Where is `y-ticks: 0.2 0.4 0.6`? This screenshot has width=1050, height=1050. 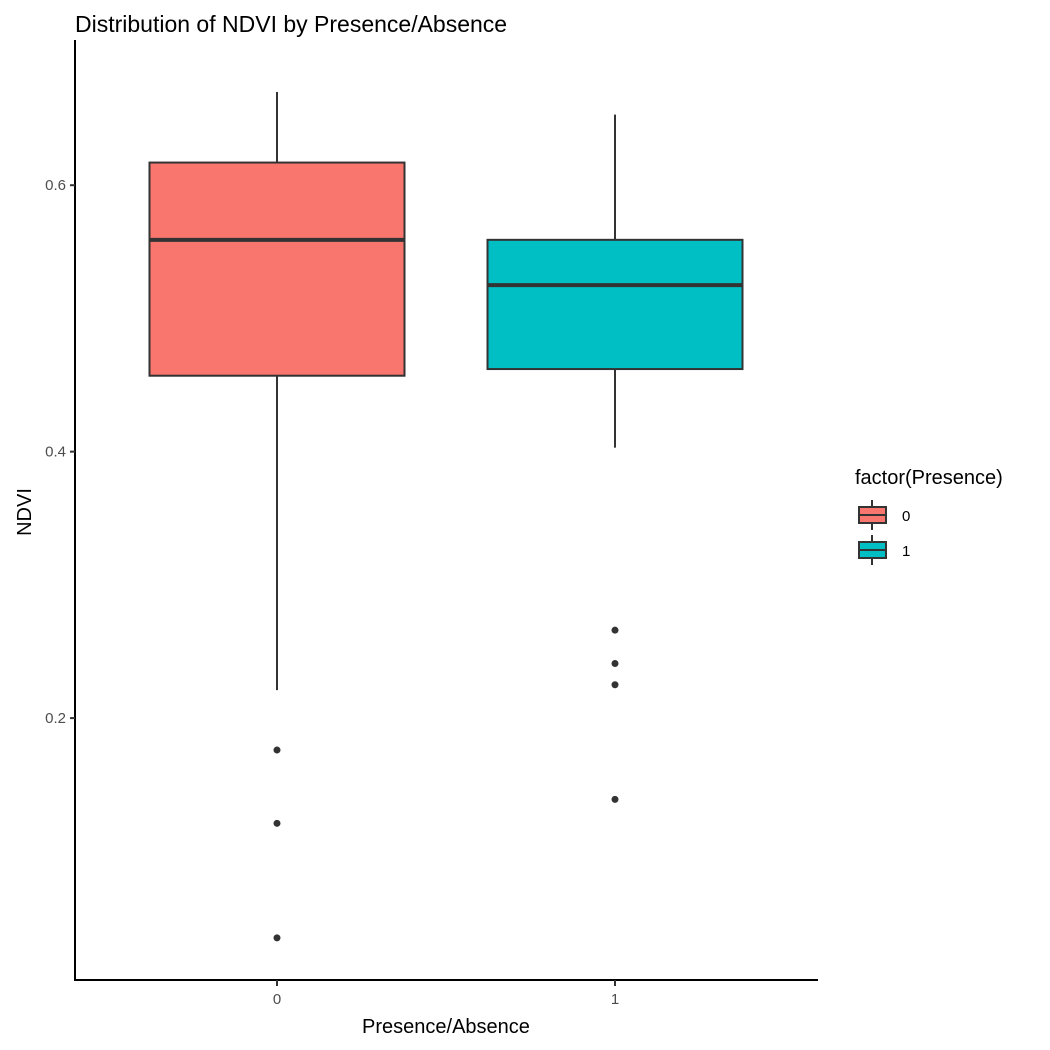 y-ticks: 0.2 0.4 0.6 is located at coordinates (60, 452).